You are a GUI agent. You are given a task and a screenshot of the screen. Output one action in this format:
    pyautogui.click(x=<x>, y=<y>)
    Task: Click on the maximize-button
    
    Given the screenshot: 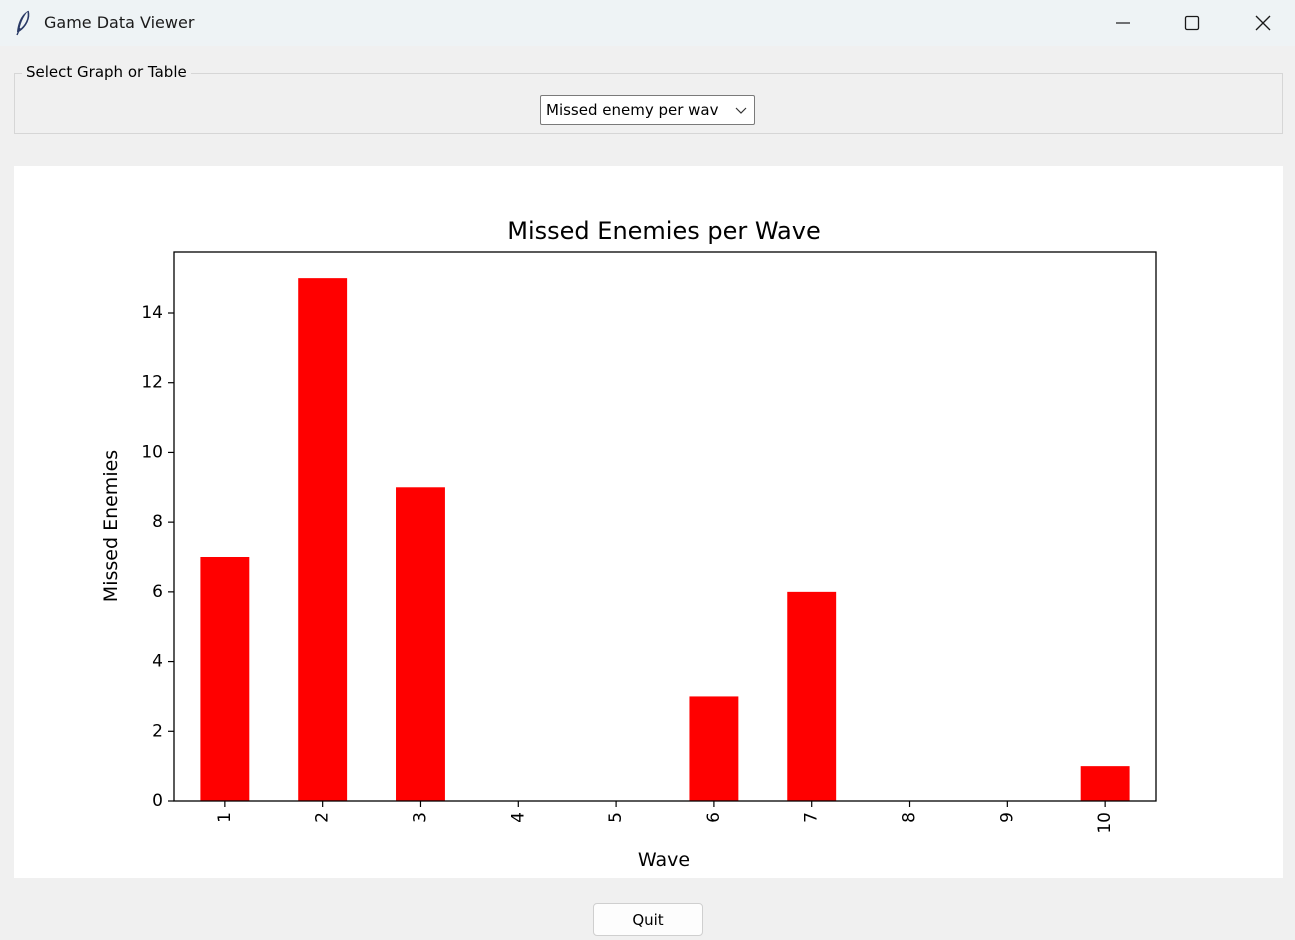 What is the action you would take?
    pyautogui.click(x=1192, y=23)
    